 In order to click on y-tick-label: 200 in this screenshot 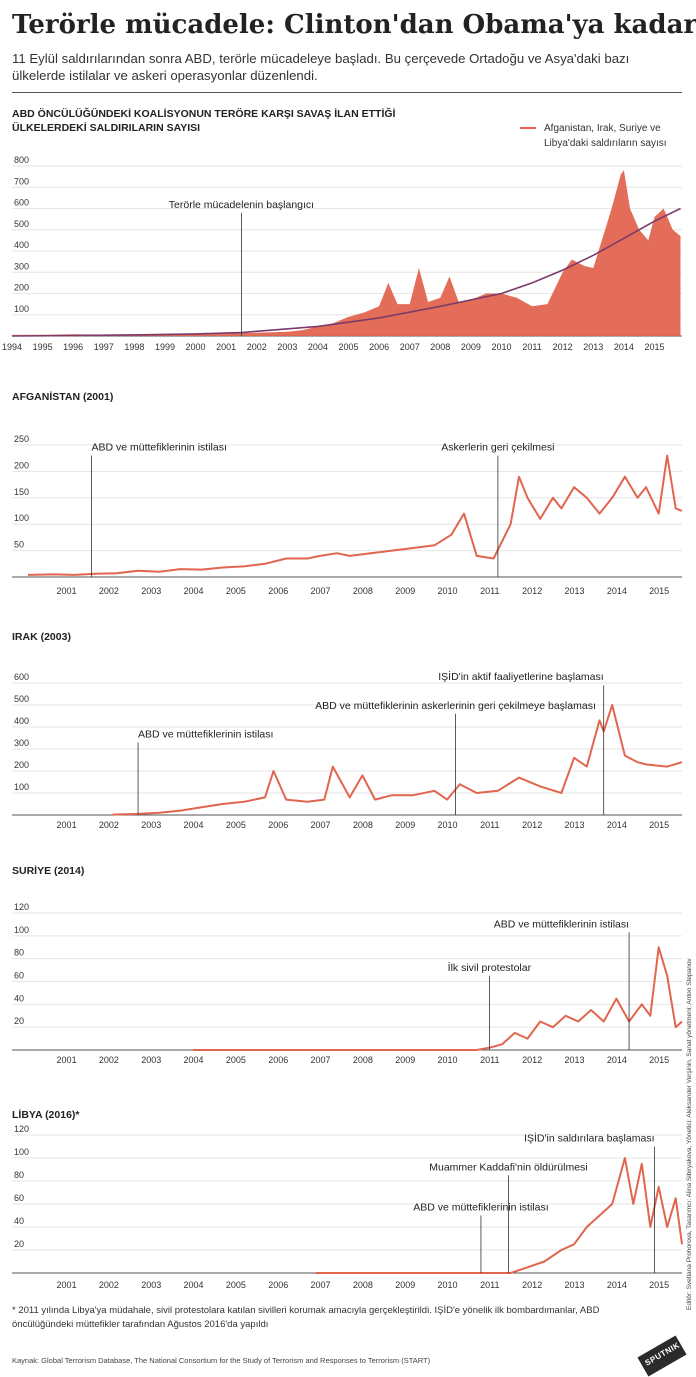, I will do `click(21, 288)`.